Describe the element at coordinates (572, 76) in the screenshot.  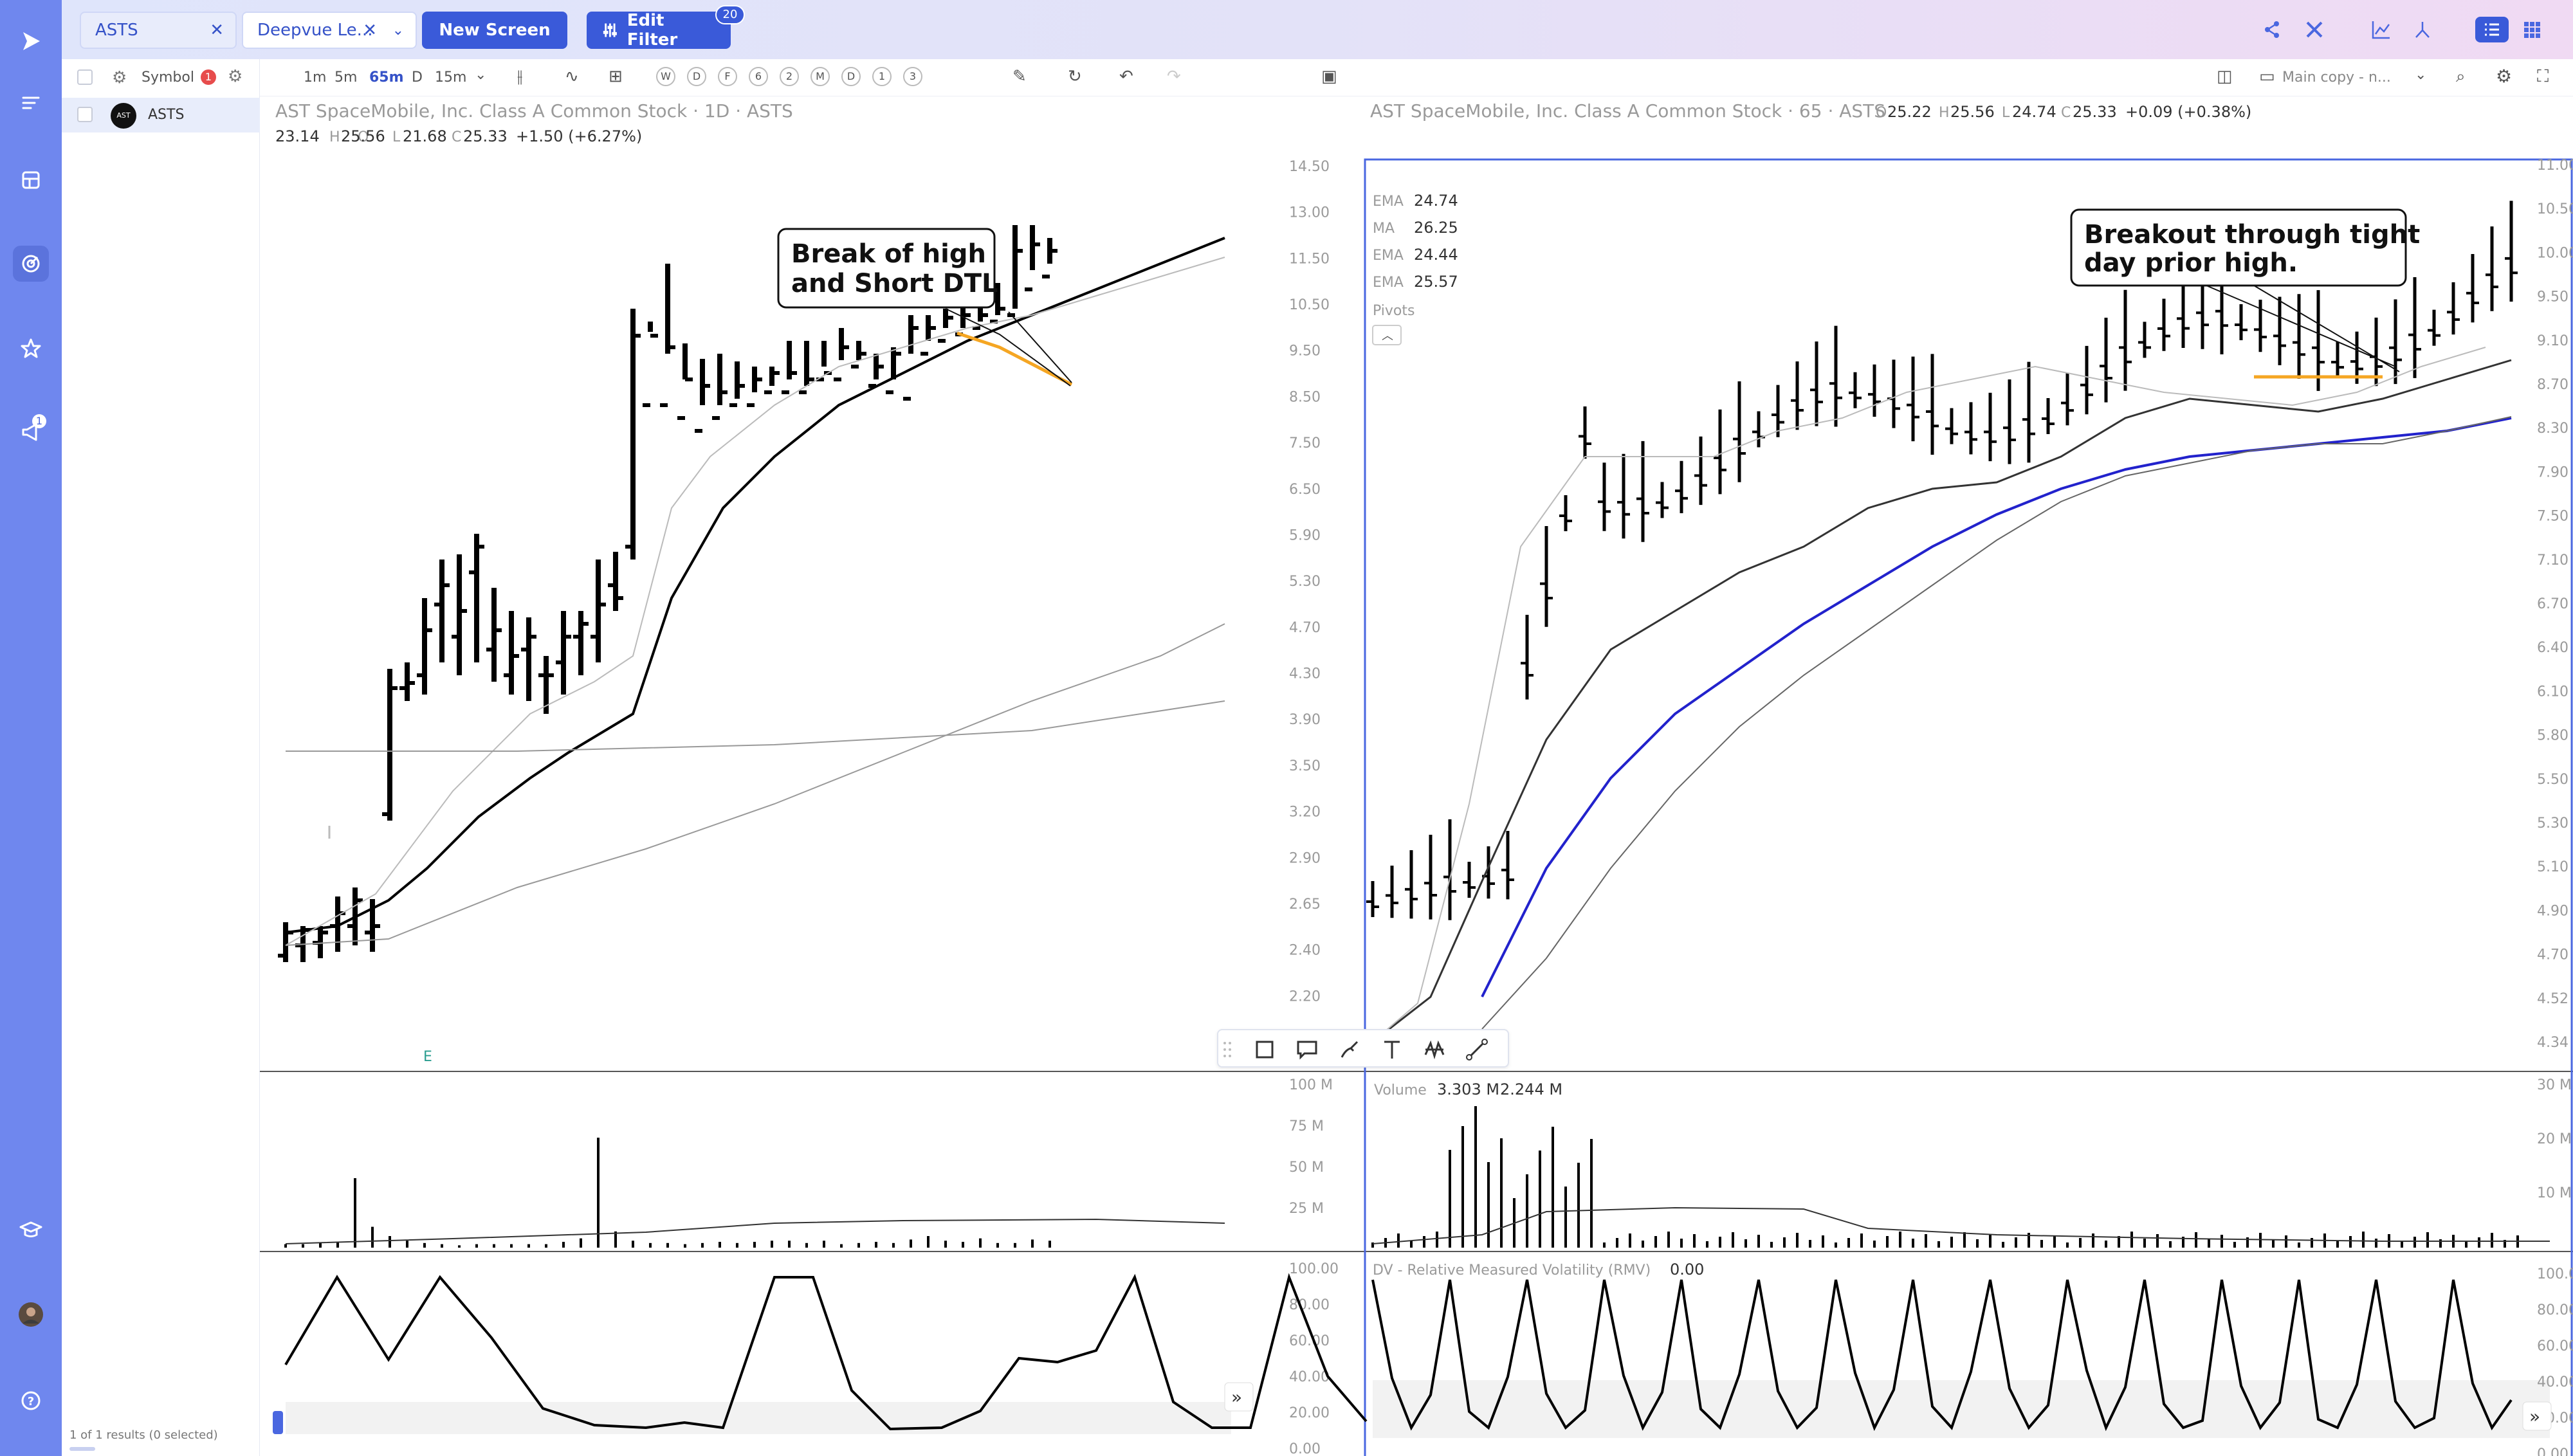
I see `indicators-icon: ∿` at that location.